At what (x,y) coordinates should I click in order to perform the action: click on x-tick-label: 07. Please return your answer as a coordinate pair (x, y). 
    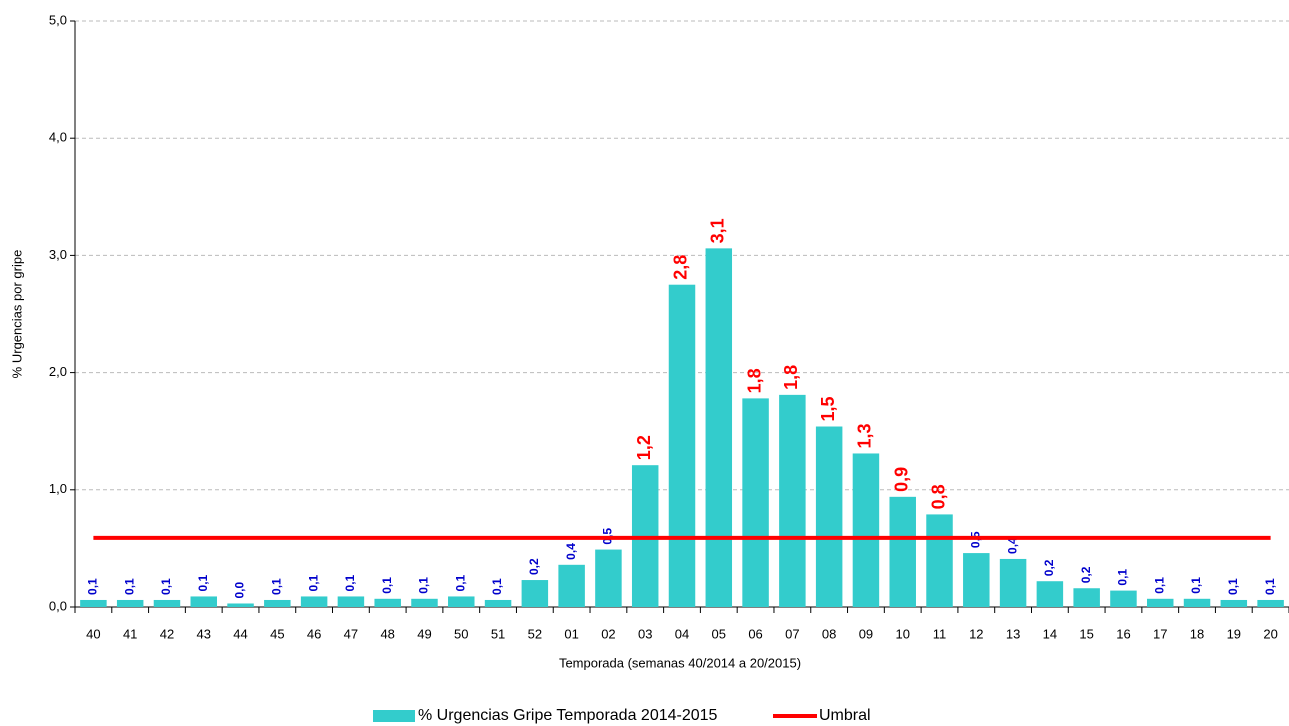
    Looking at the image, I should click on (792, 633).